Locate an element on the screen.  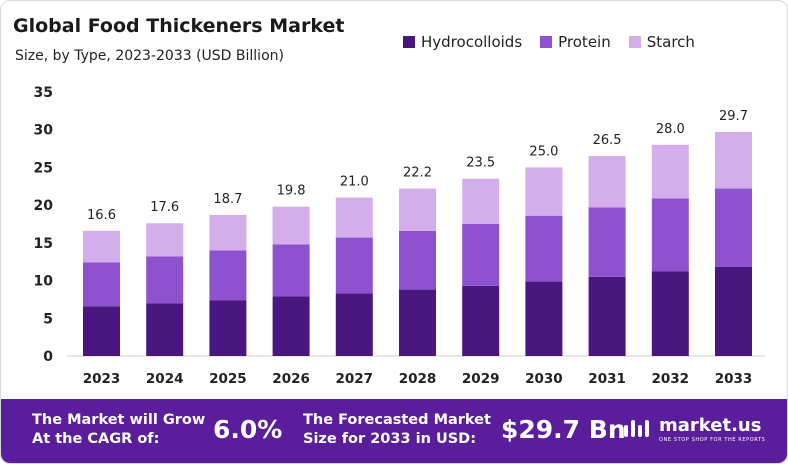
bar-total-label: 28.0 is located at coordinates (670, 129).